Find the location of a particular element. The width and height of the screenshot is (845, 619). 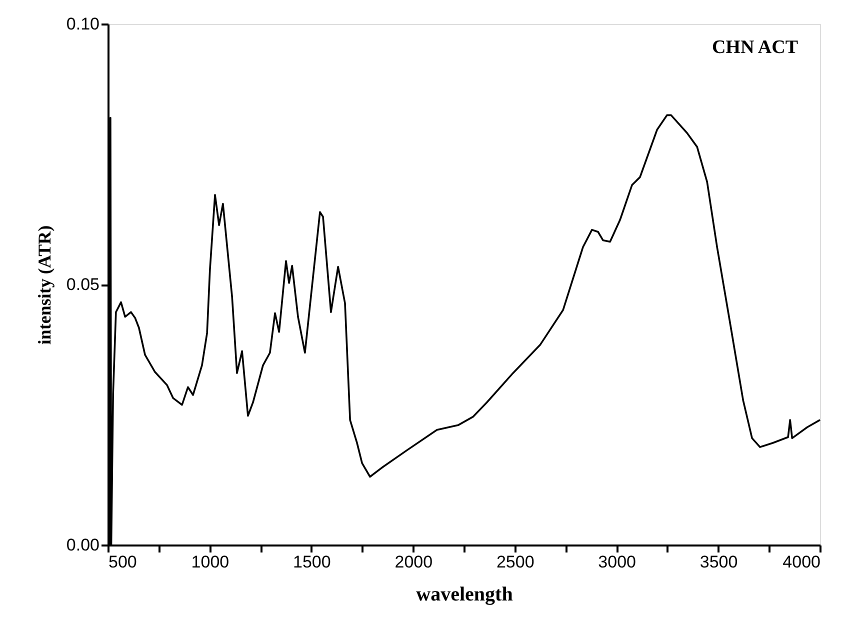

y-tick-label: 0.10 is located at coordinates (83, 24).